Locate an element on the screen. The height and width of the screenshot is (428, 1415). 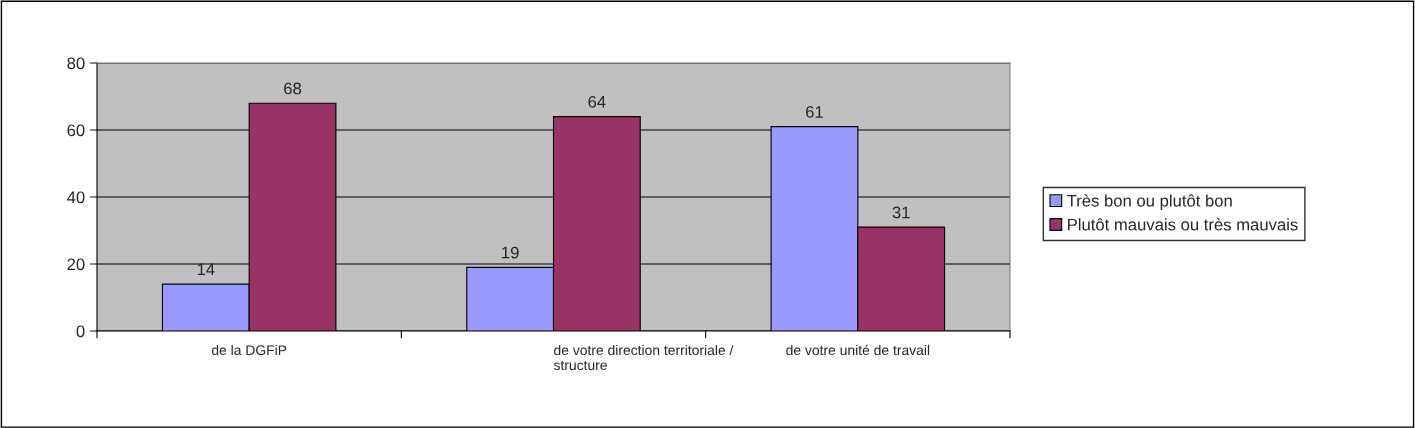
x-tick-label: de la DGFiP is located at coordinates (249, 350).